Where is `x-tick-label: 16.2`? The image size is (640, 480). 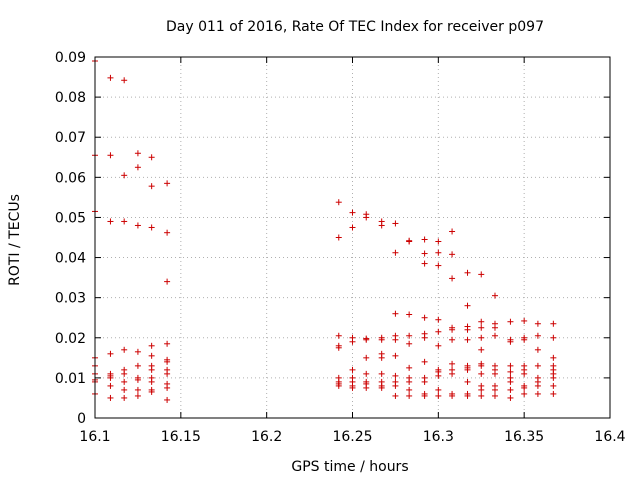
x-tick-label: 16.2 is located at coordinates (266, 437).